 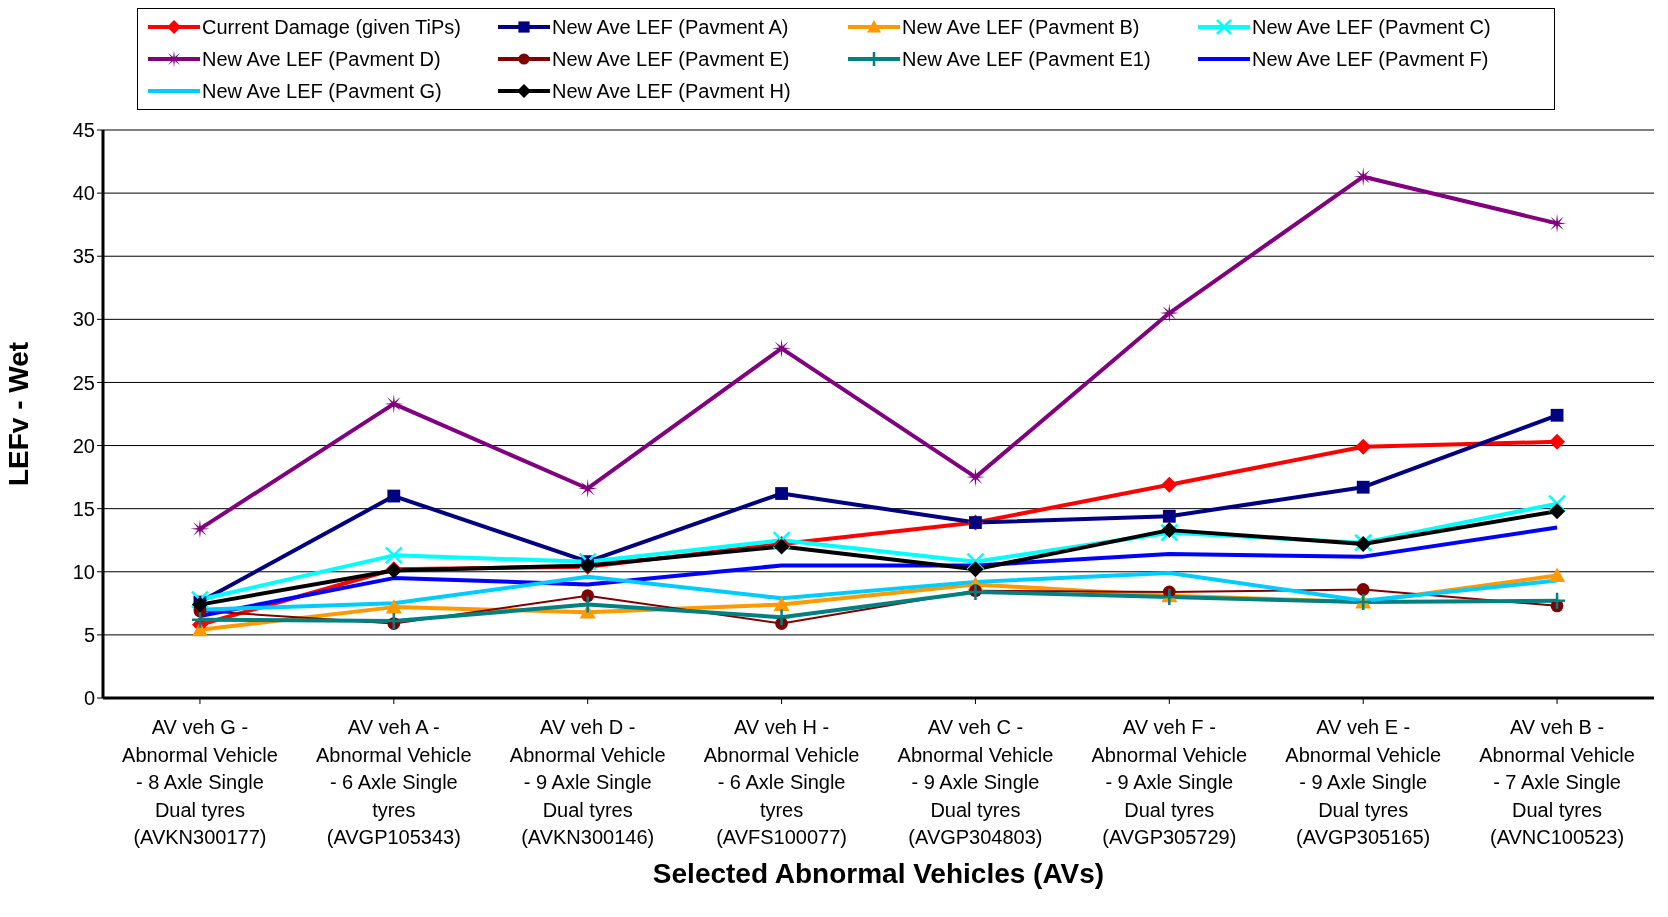 What do you see at coordinates (89, 698) in the screenshot?
I see `y-tick-label: 0` at bounding box center [89, 698].